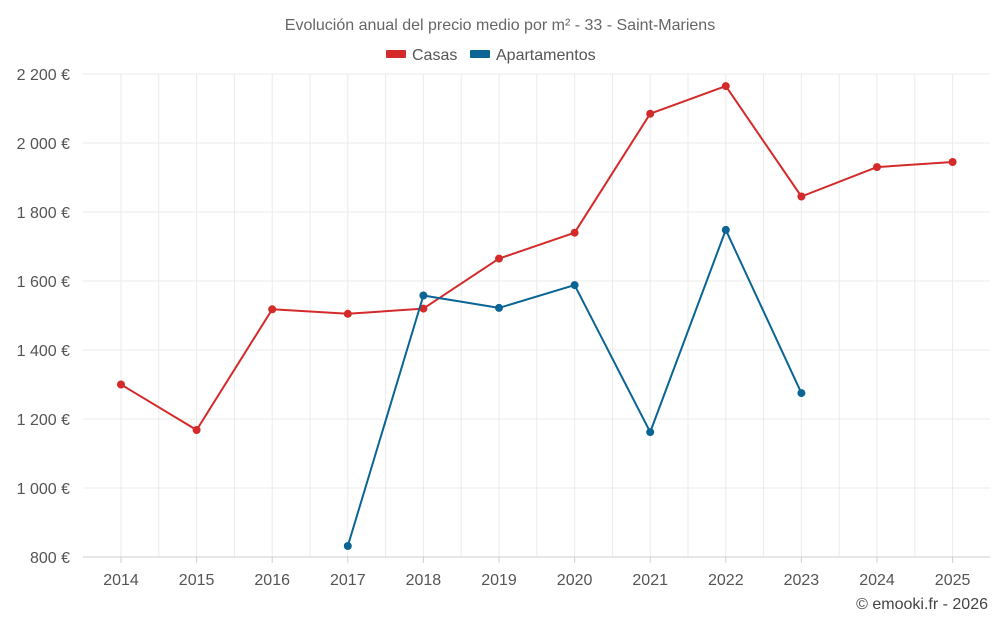 The image size is (1000, 625). What do you see at coordinates (546, 55) in the screenshot?
I see `legend-label-apartamentos: Apartamentos` at bounding box center [546, 55].